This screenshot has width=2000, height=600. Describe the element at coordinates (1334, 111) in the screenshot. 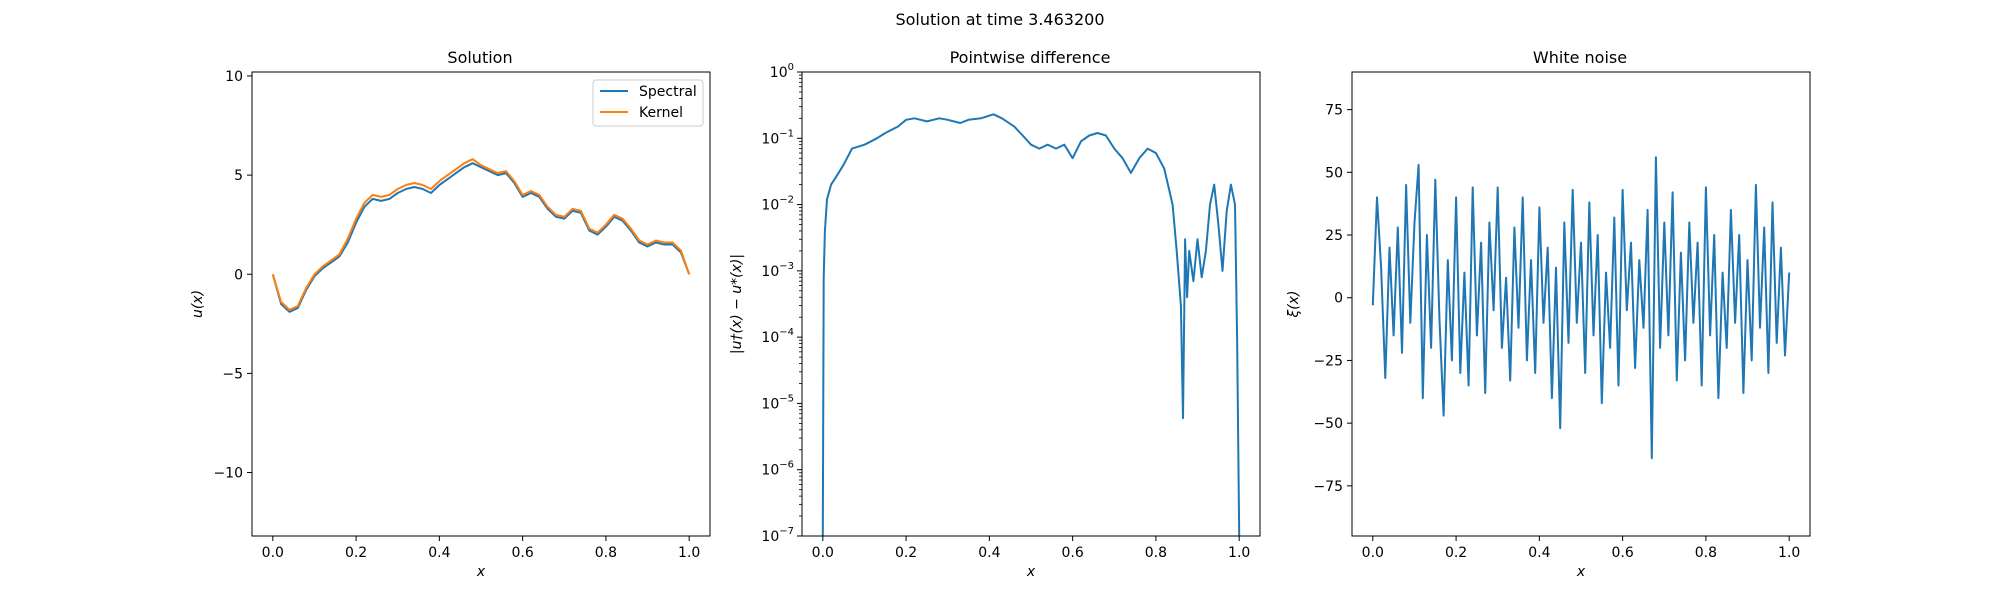

I see `y-tick-label: 75` at that location.